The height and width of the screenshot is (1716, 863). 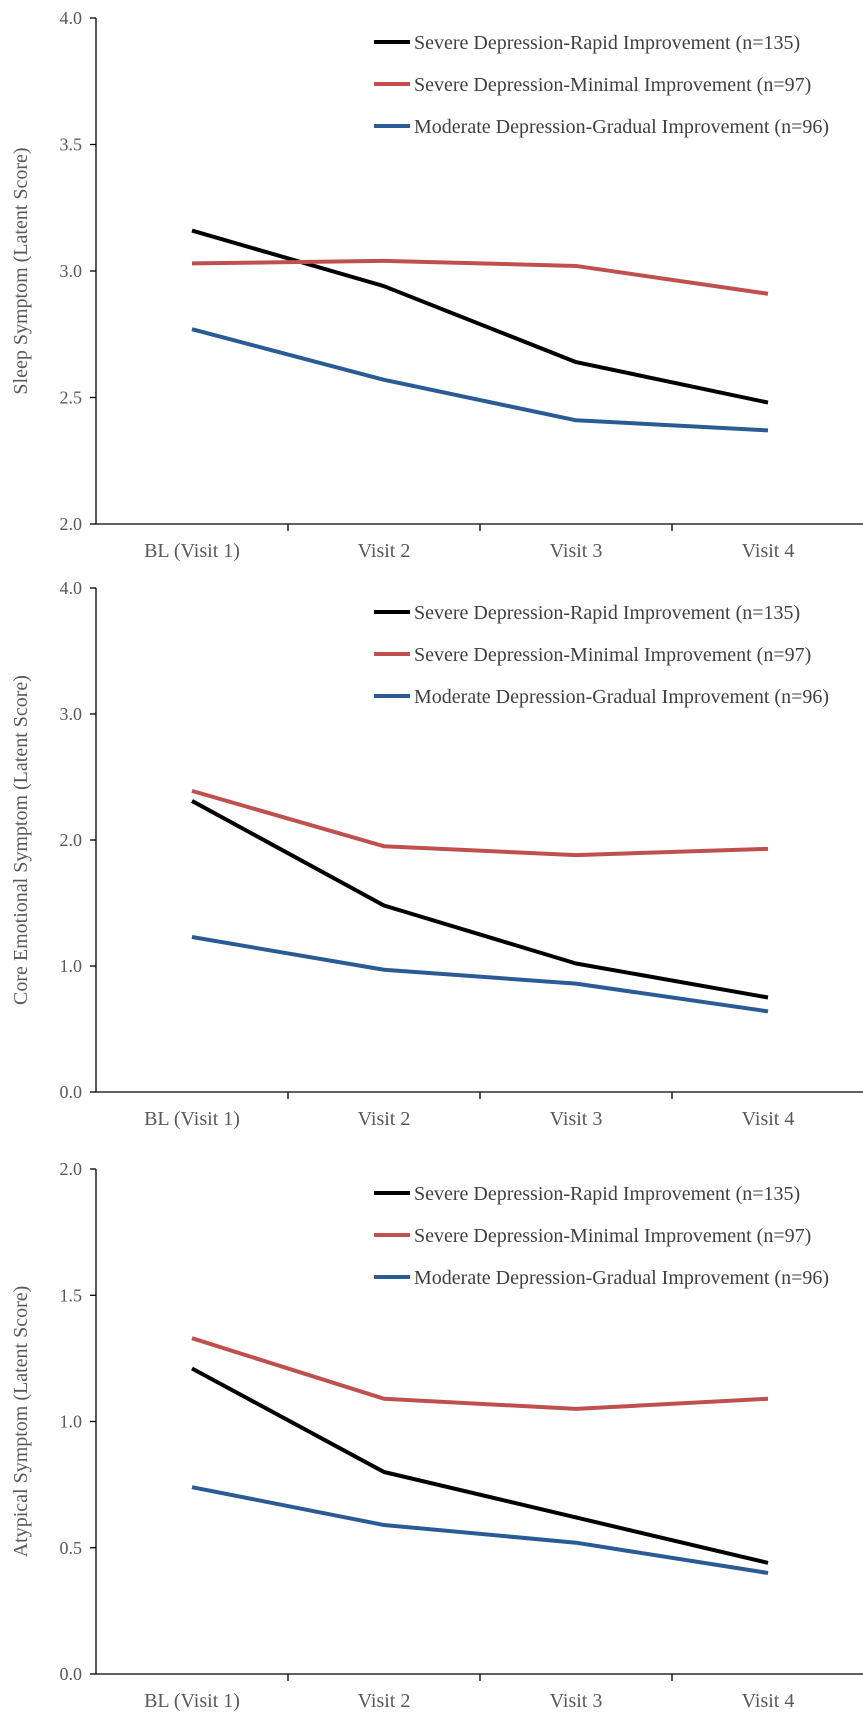 I want to click on y-tick-label: 1.5, so click(x=71, y=1295).